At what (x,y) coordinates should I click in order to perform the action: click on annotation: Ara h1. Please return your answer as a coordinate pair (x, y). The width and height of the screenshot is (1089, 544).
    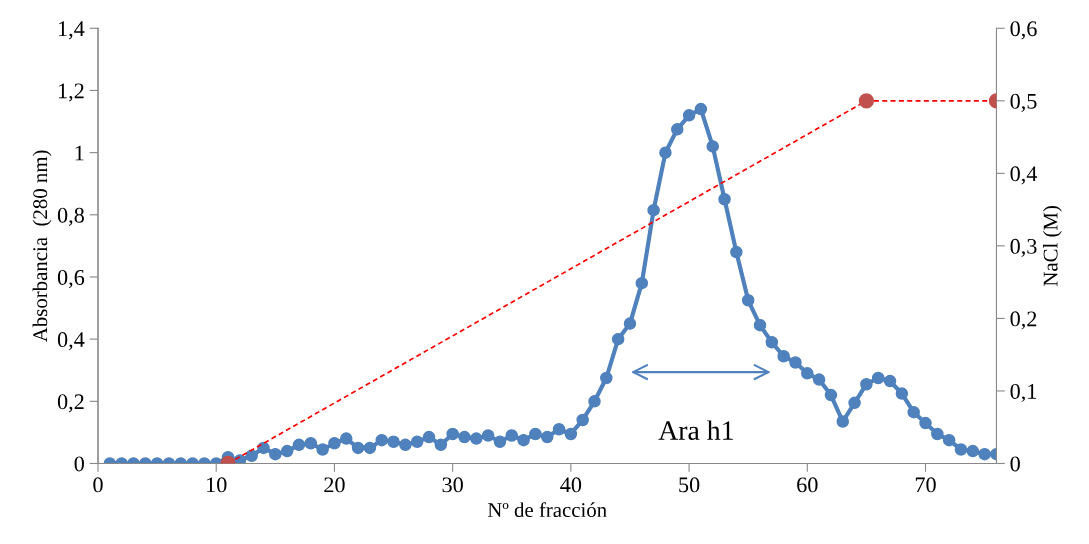
    Looking at the image, I should click on (695, 430).